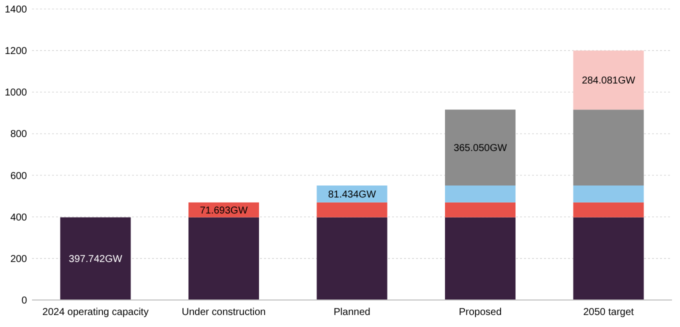 This screenshot has height=327, width=680. Describe the element at coordinates (224, 210) in the screenshot. I see `data-label: 71.693GW` at that location.